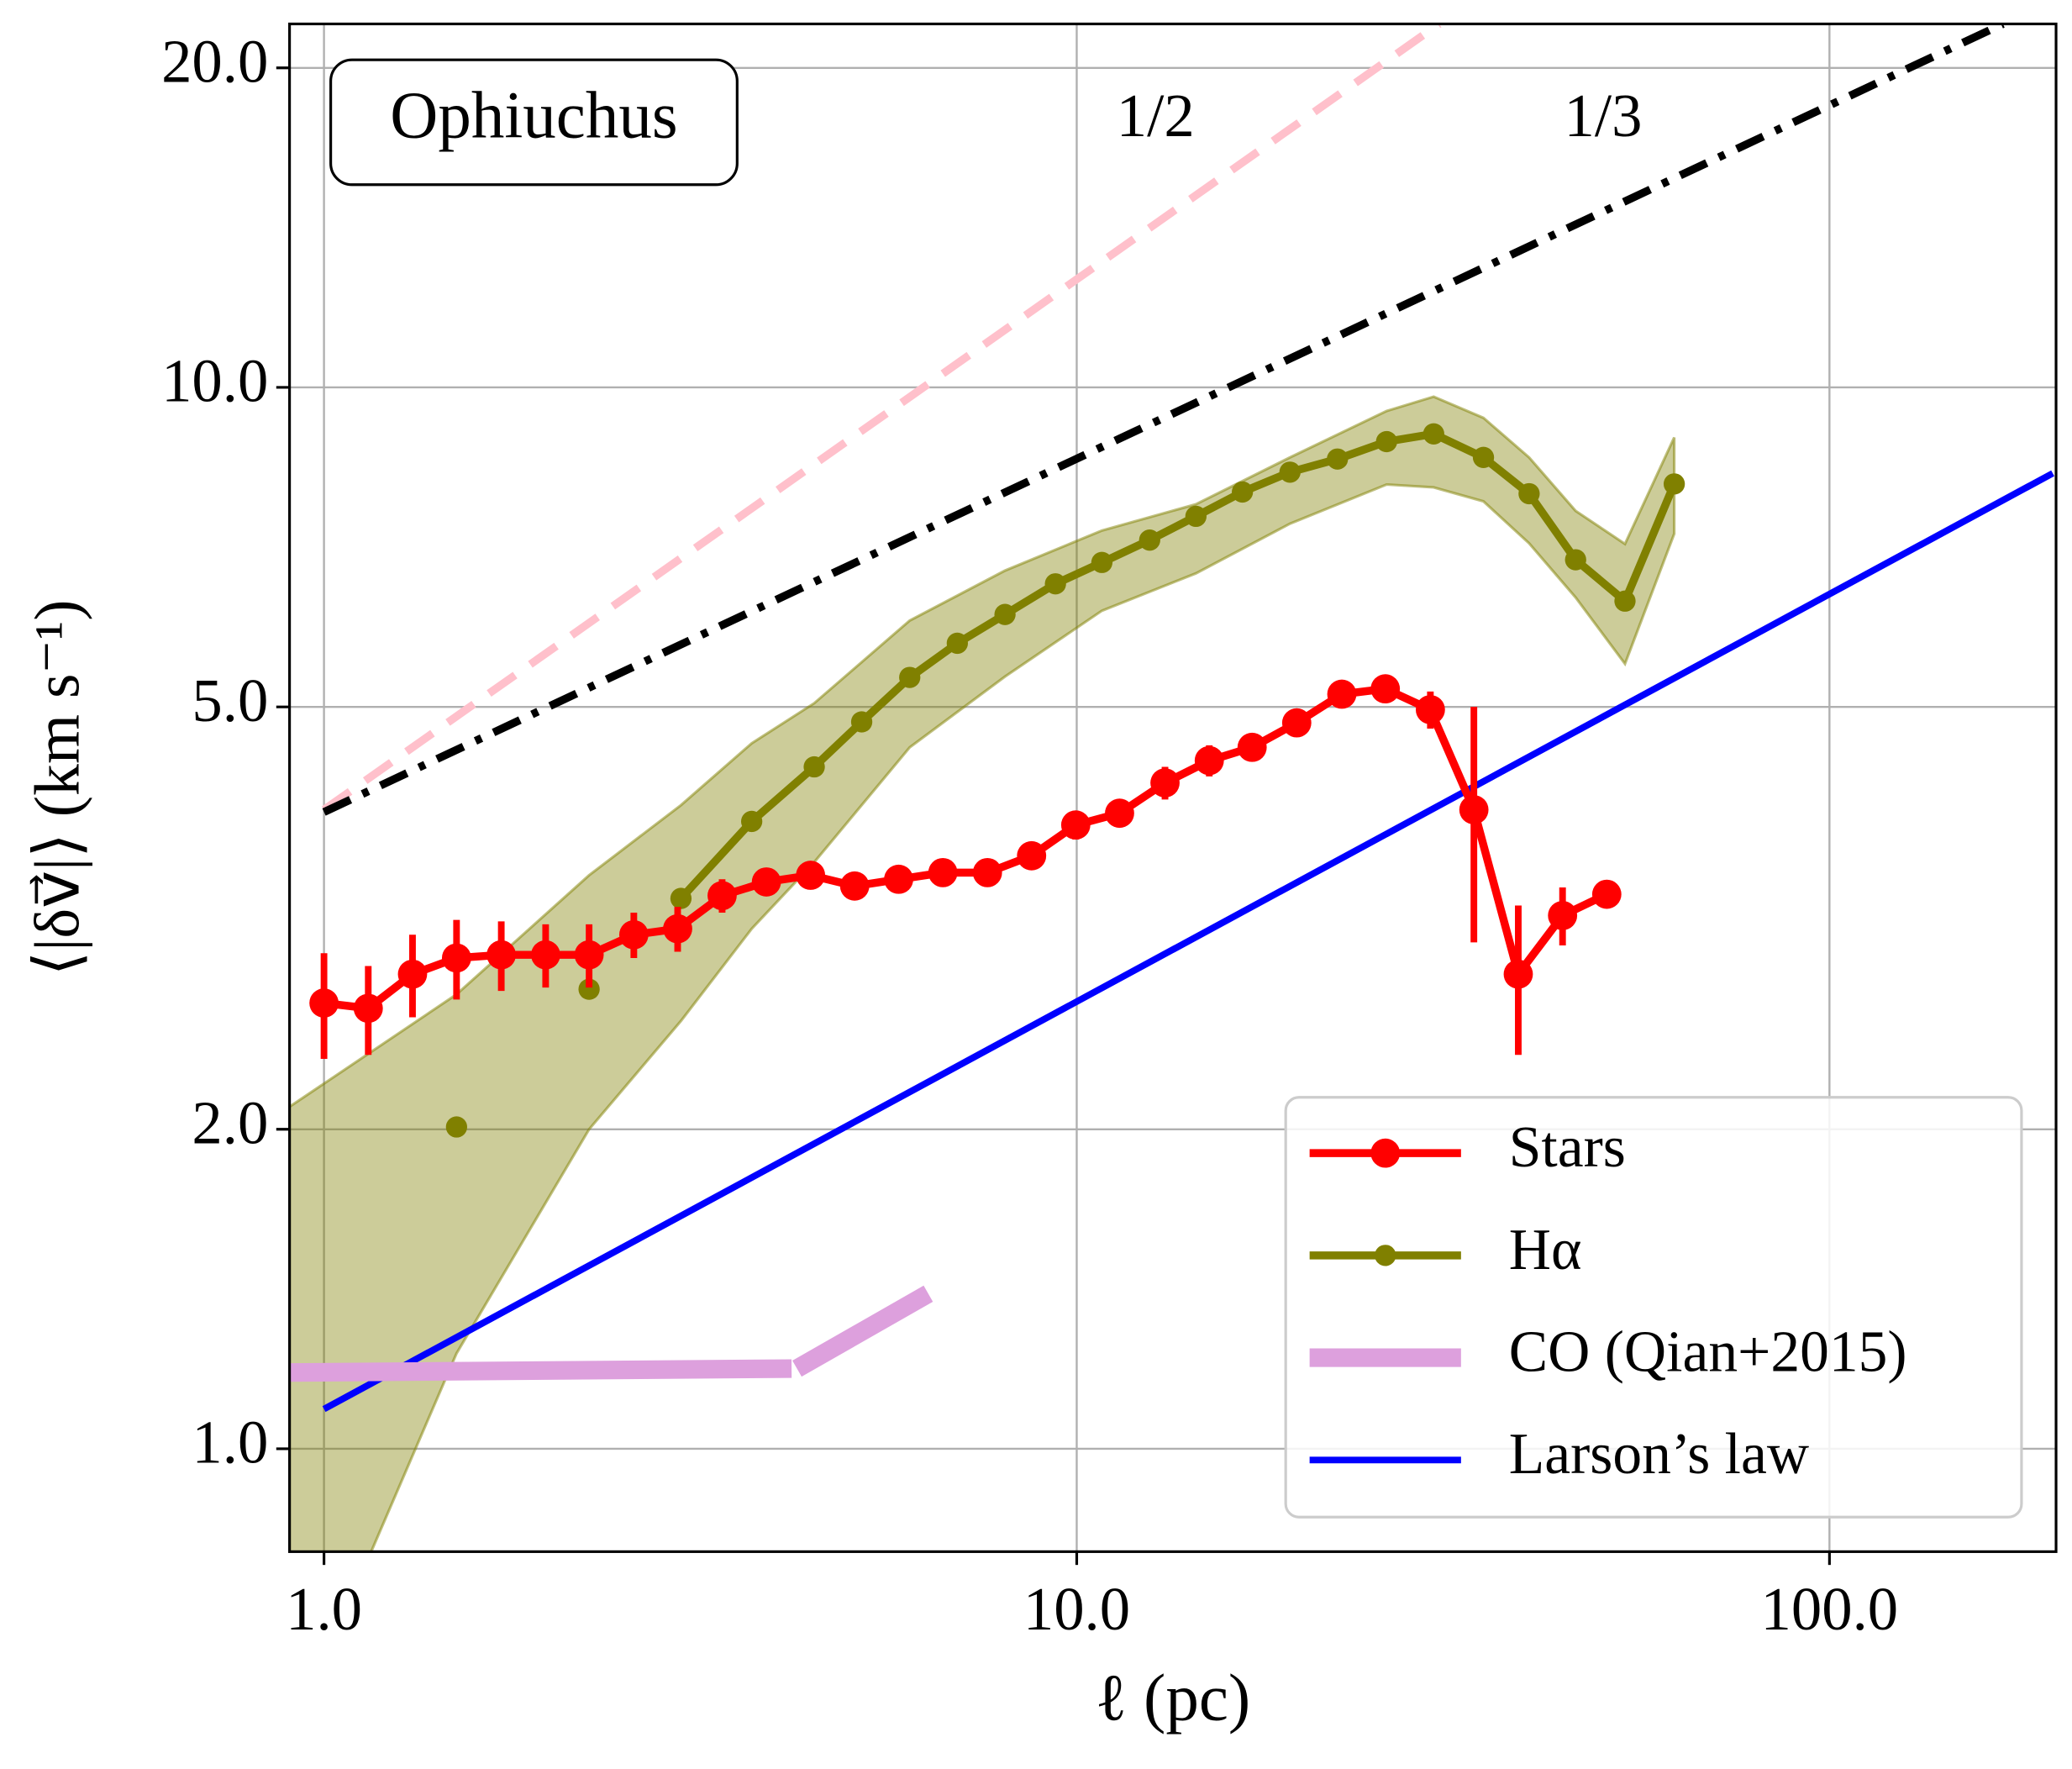 The image size is (2072, 1769). Describe the element at coordinates (1076, 1609) in the screenshot. I see `x-tick-label: 10.0` at that location.